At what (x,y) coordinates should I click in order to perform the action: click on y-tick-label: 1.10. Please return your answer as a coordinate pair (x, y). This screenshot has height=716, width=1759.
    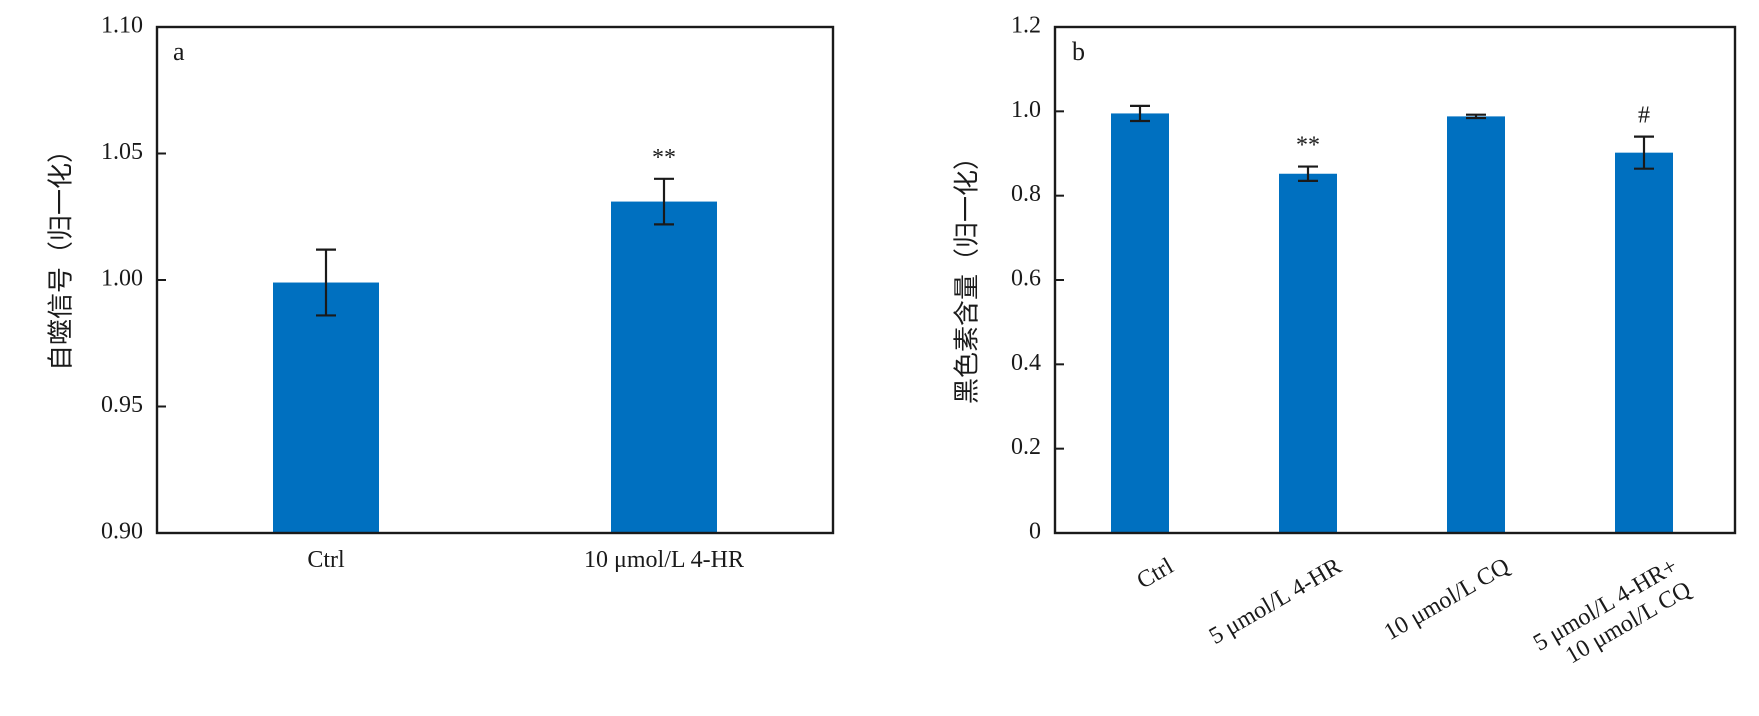
    Looking at the image, I should click on (122, 26).